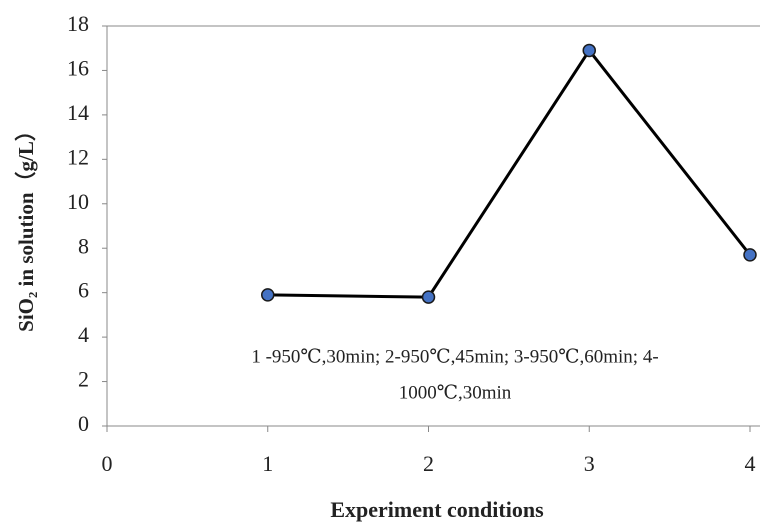  Describe the element at coordinates (83, 423) in the screenshot. I see `y-tick-label: 0` at that location.